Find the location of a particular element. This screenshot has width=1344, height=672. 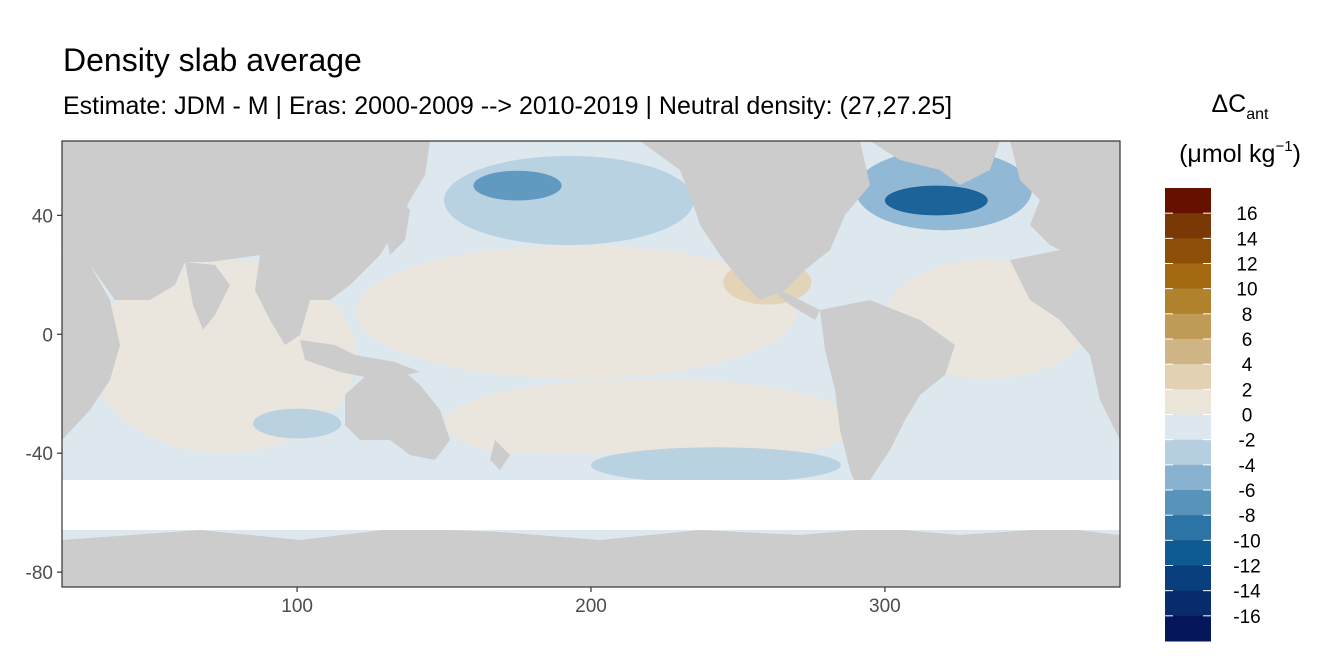

legend-colorbar is located at coordinates (1188, 415).